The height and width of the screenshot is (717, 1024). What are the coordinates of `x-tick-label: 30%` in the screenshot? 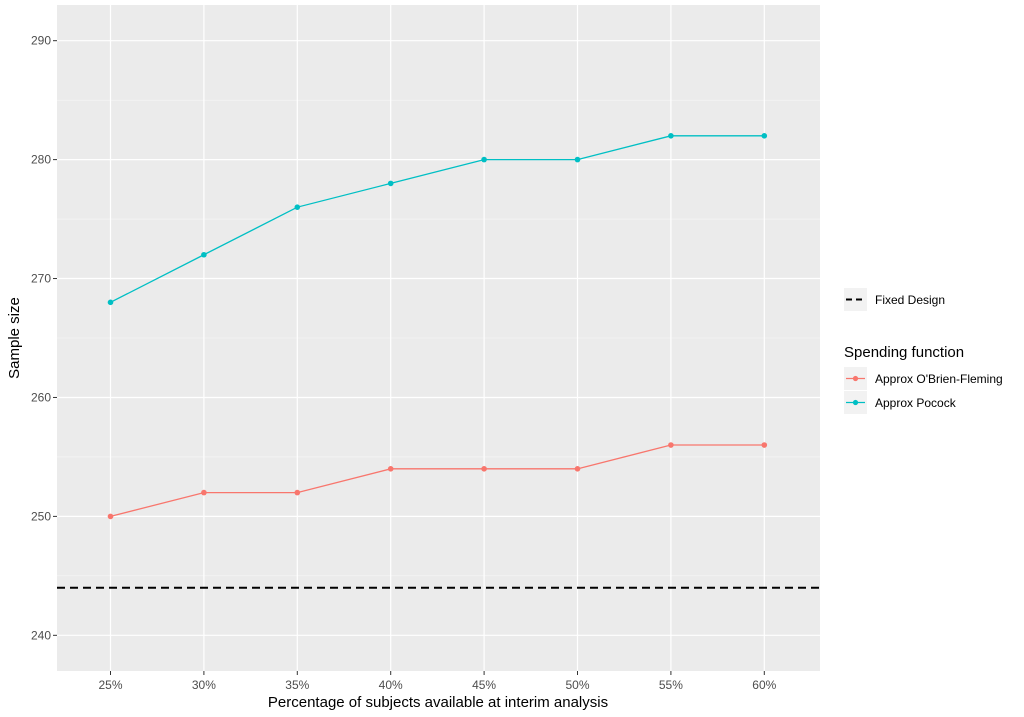 It's located at (204, 685).